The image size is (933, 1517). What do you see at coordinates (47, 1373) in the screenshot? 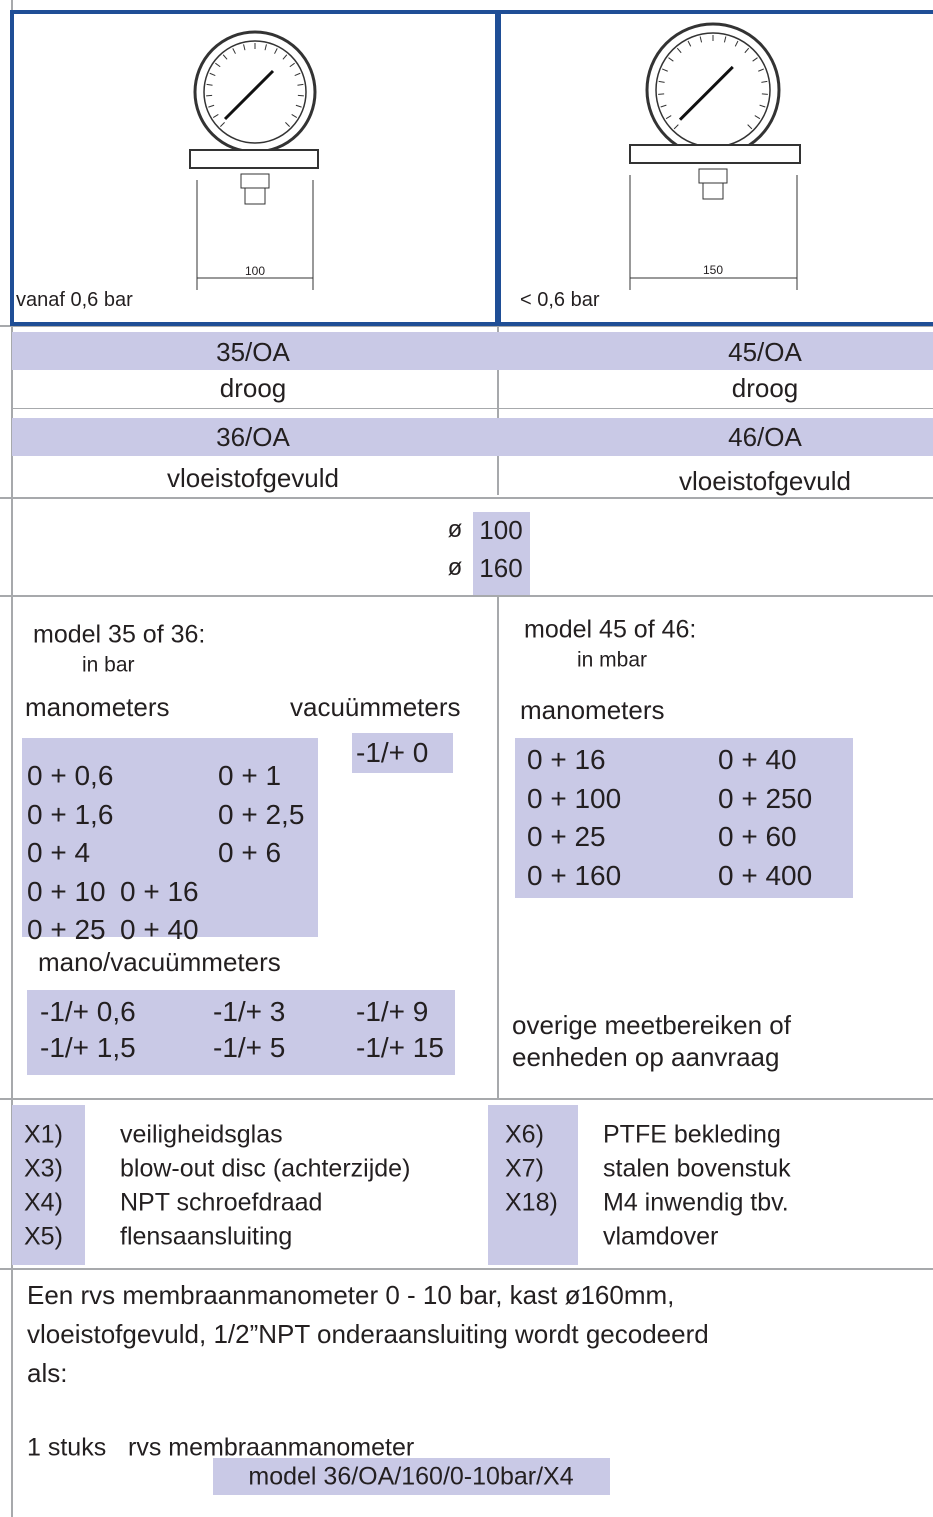
I see `paragraph: als:` at bounding box center [47, 1373].